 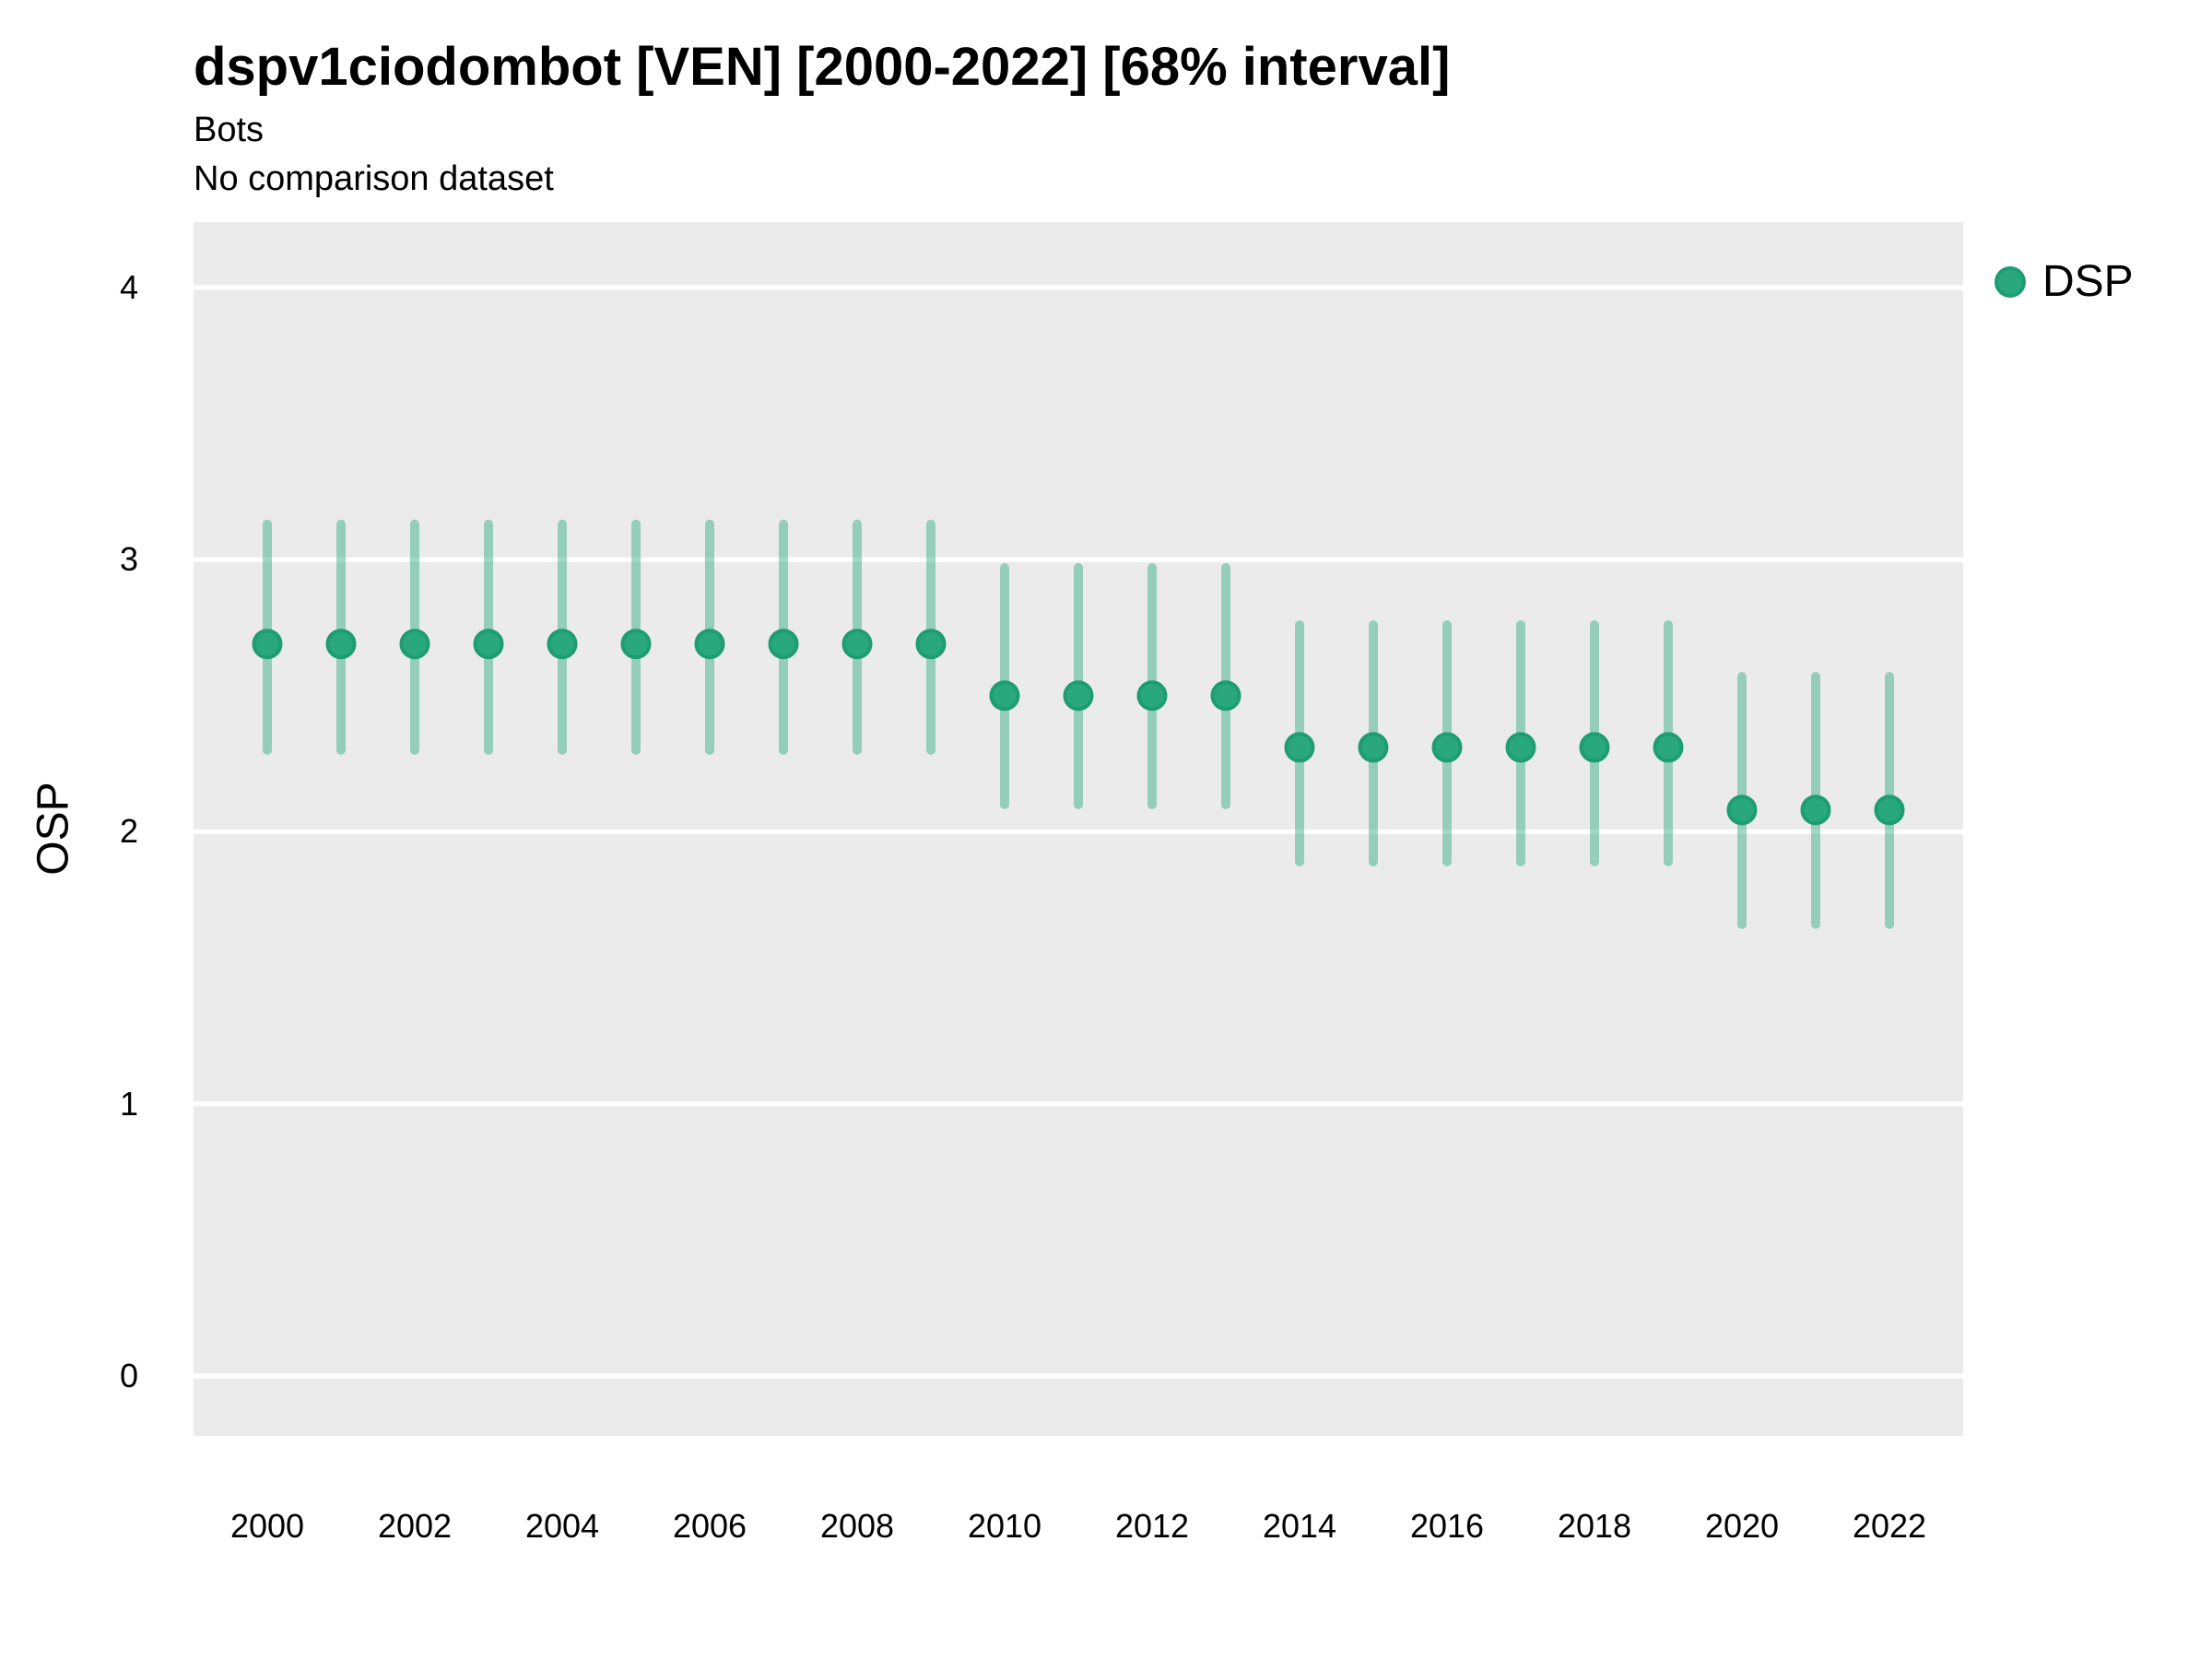 I want to click on y-tick-label-1: 1, so click(x=128, y=1103).